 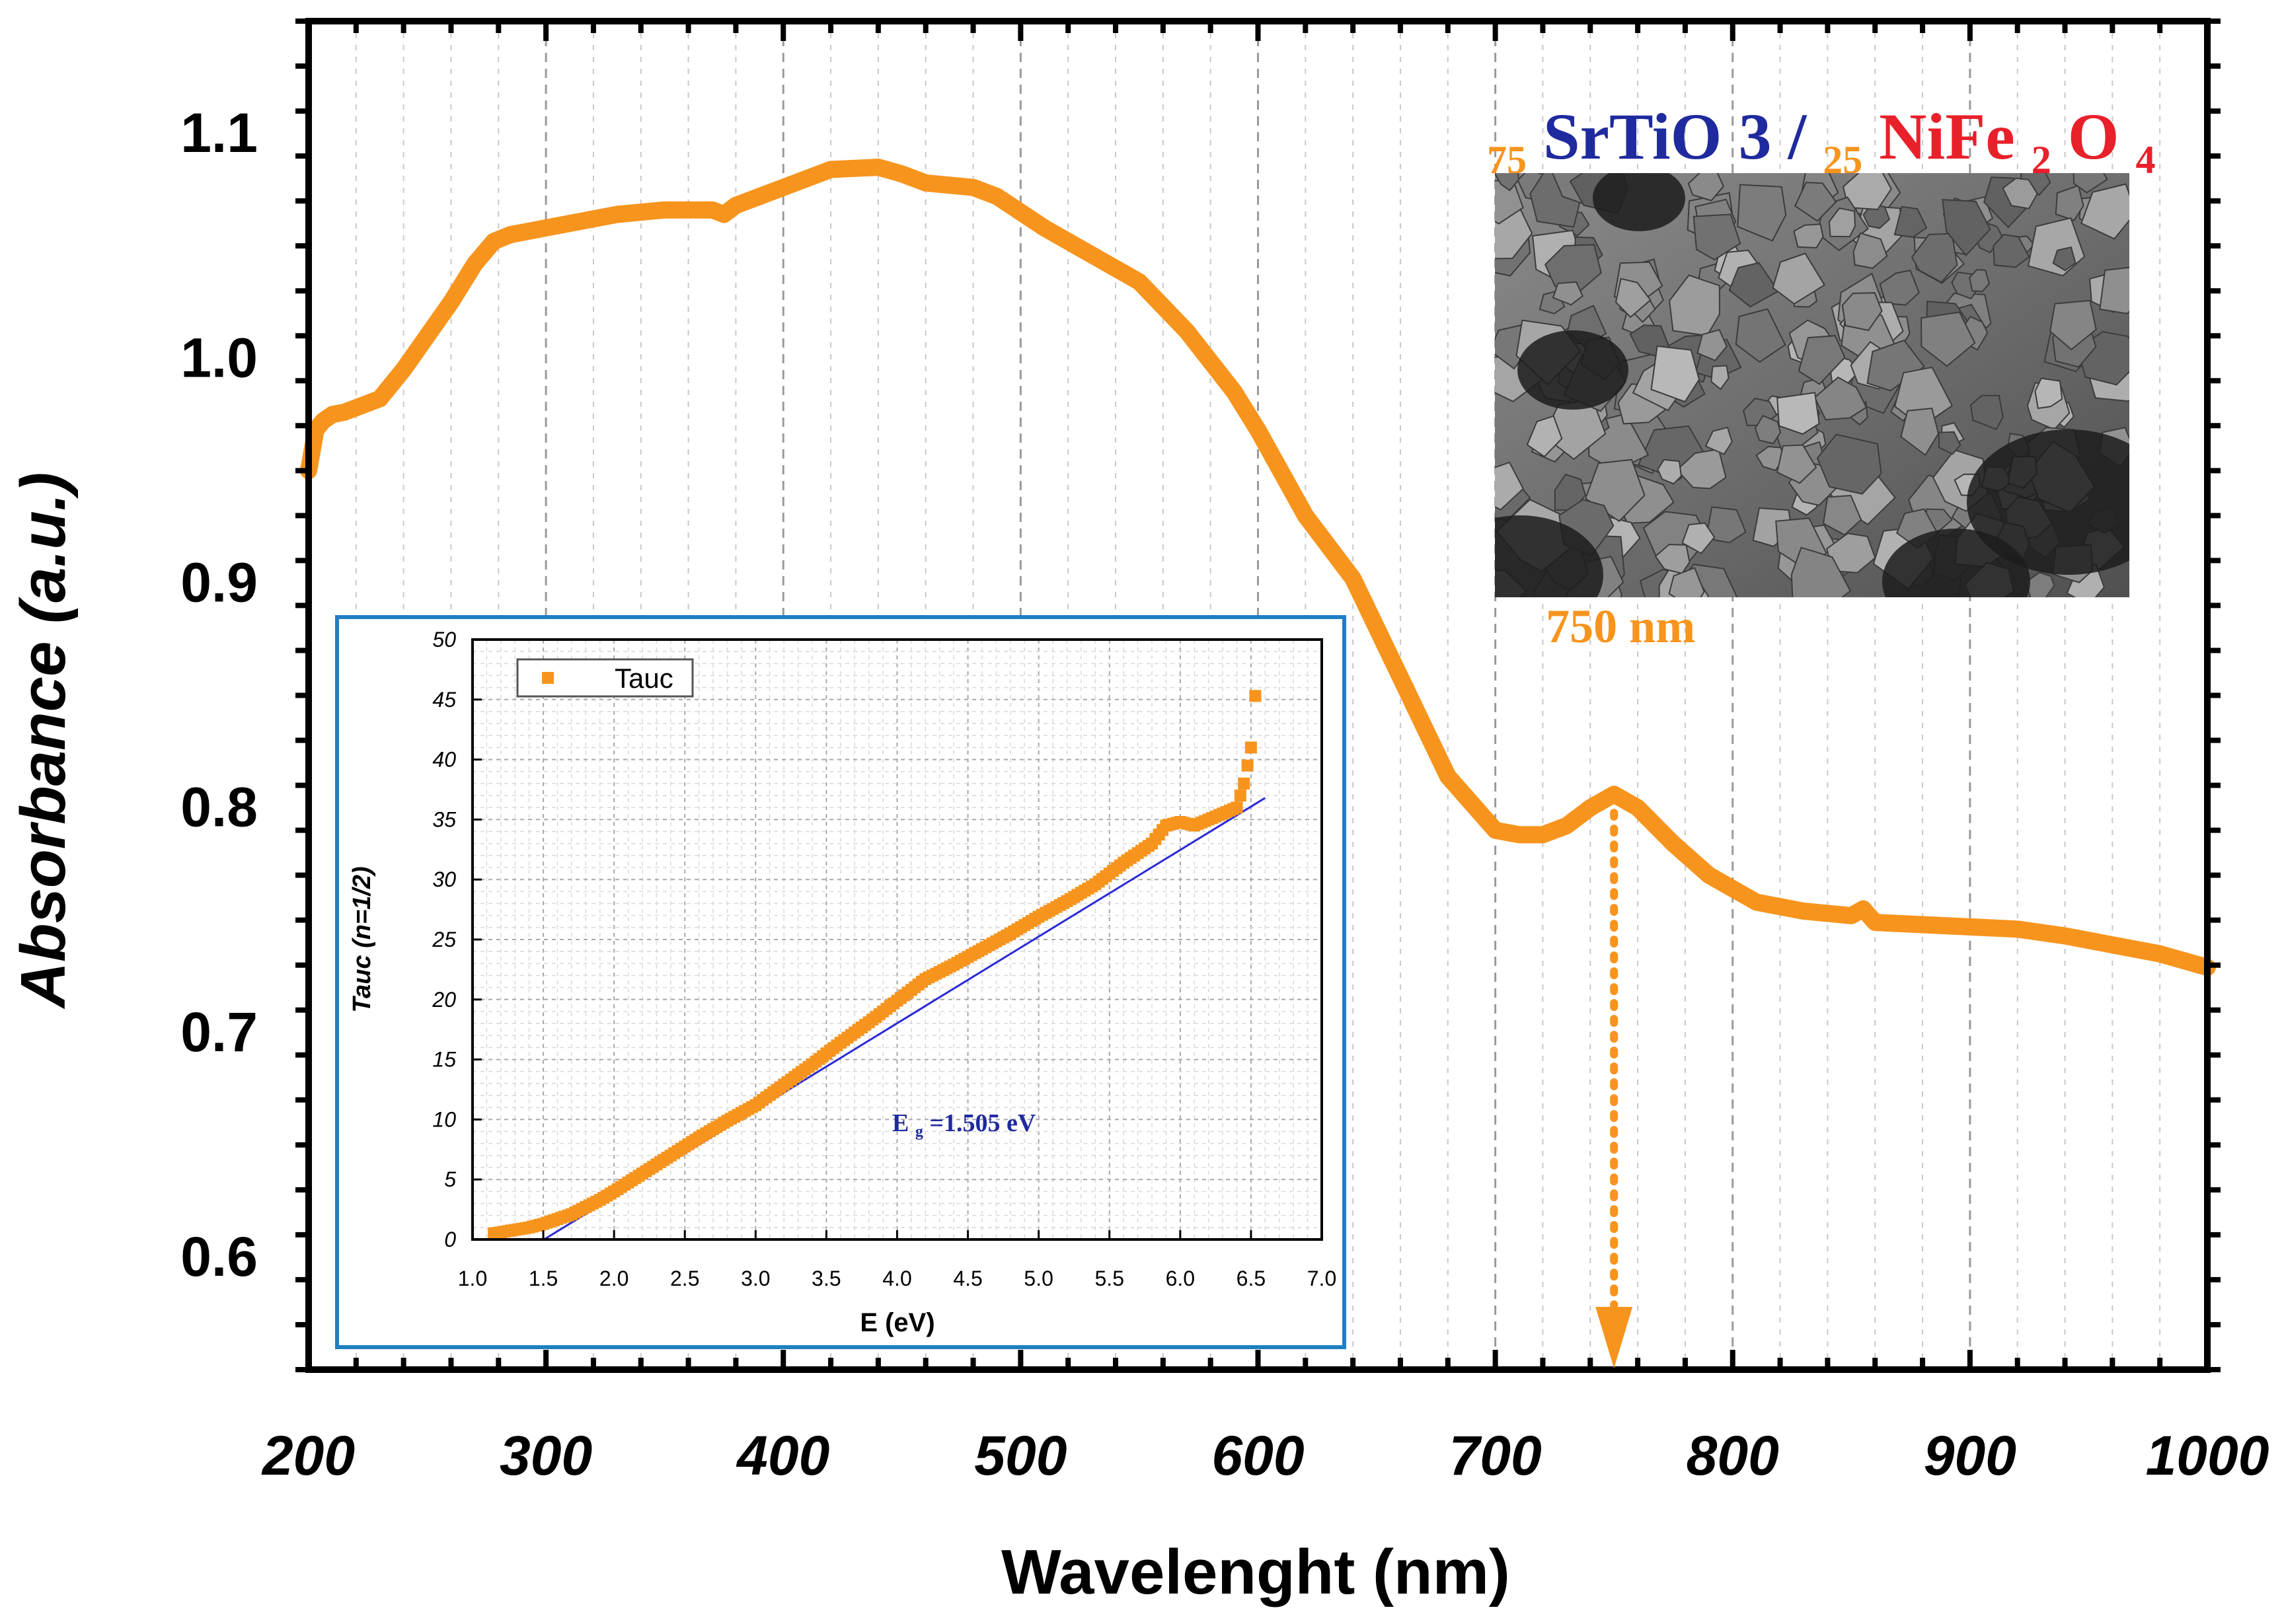 What do you see at coordinates (982, 1123) in the screenshot?
I see `band-gap-value: =1.505 eV` at bounding box center [982, 1123].